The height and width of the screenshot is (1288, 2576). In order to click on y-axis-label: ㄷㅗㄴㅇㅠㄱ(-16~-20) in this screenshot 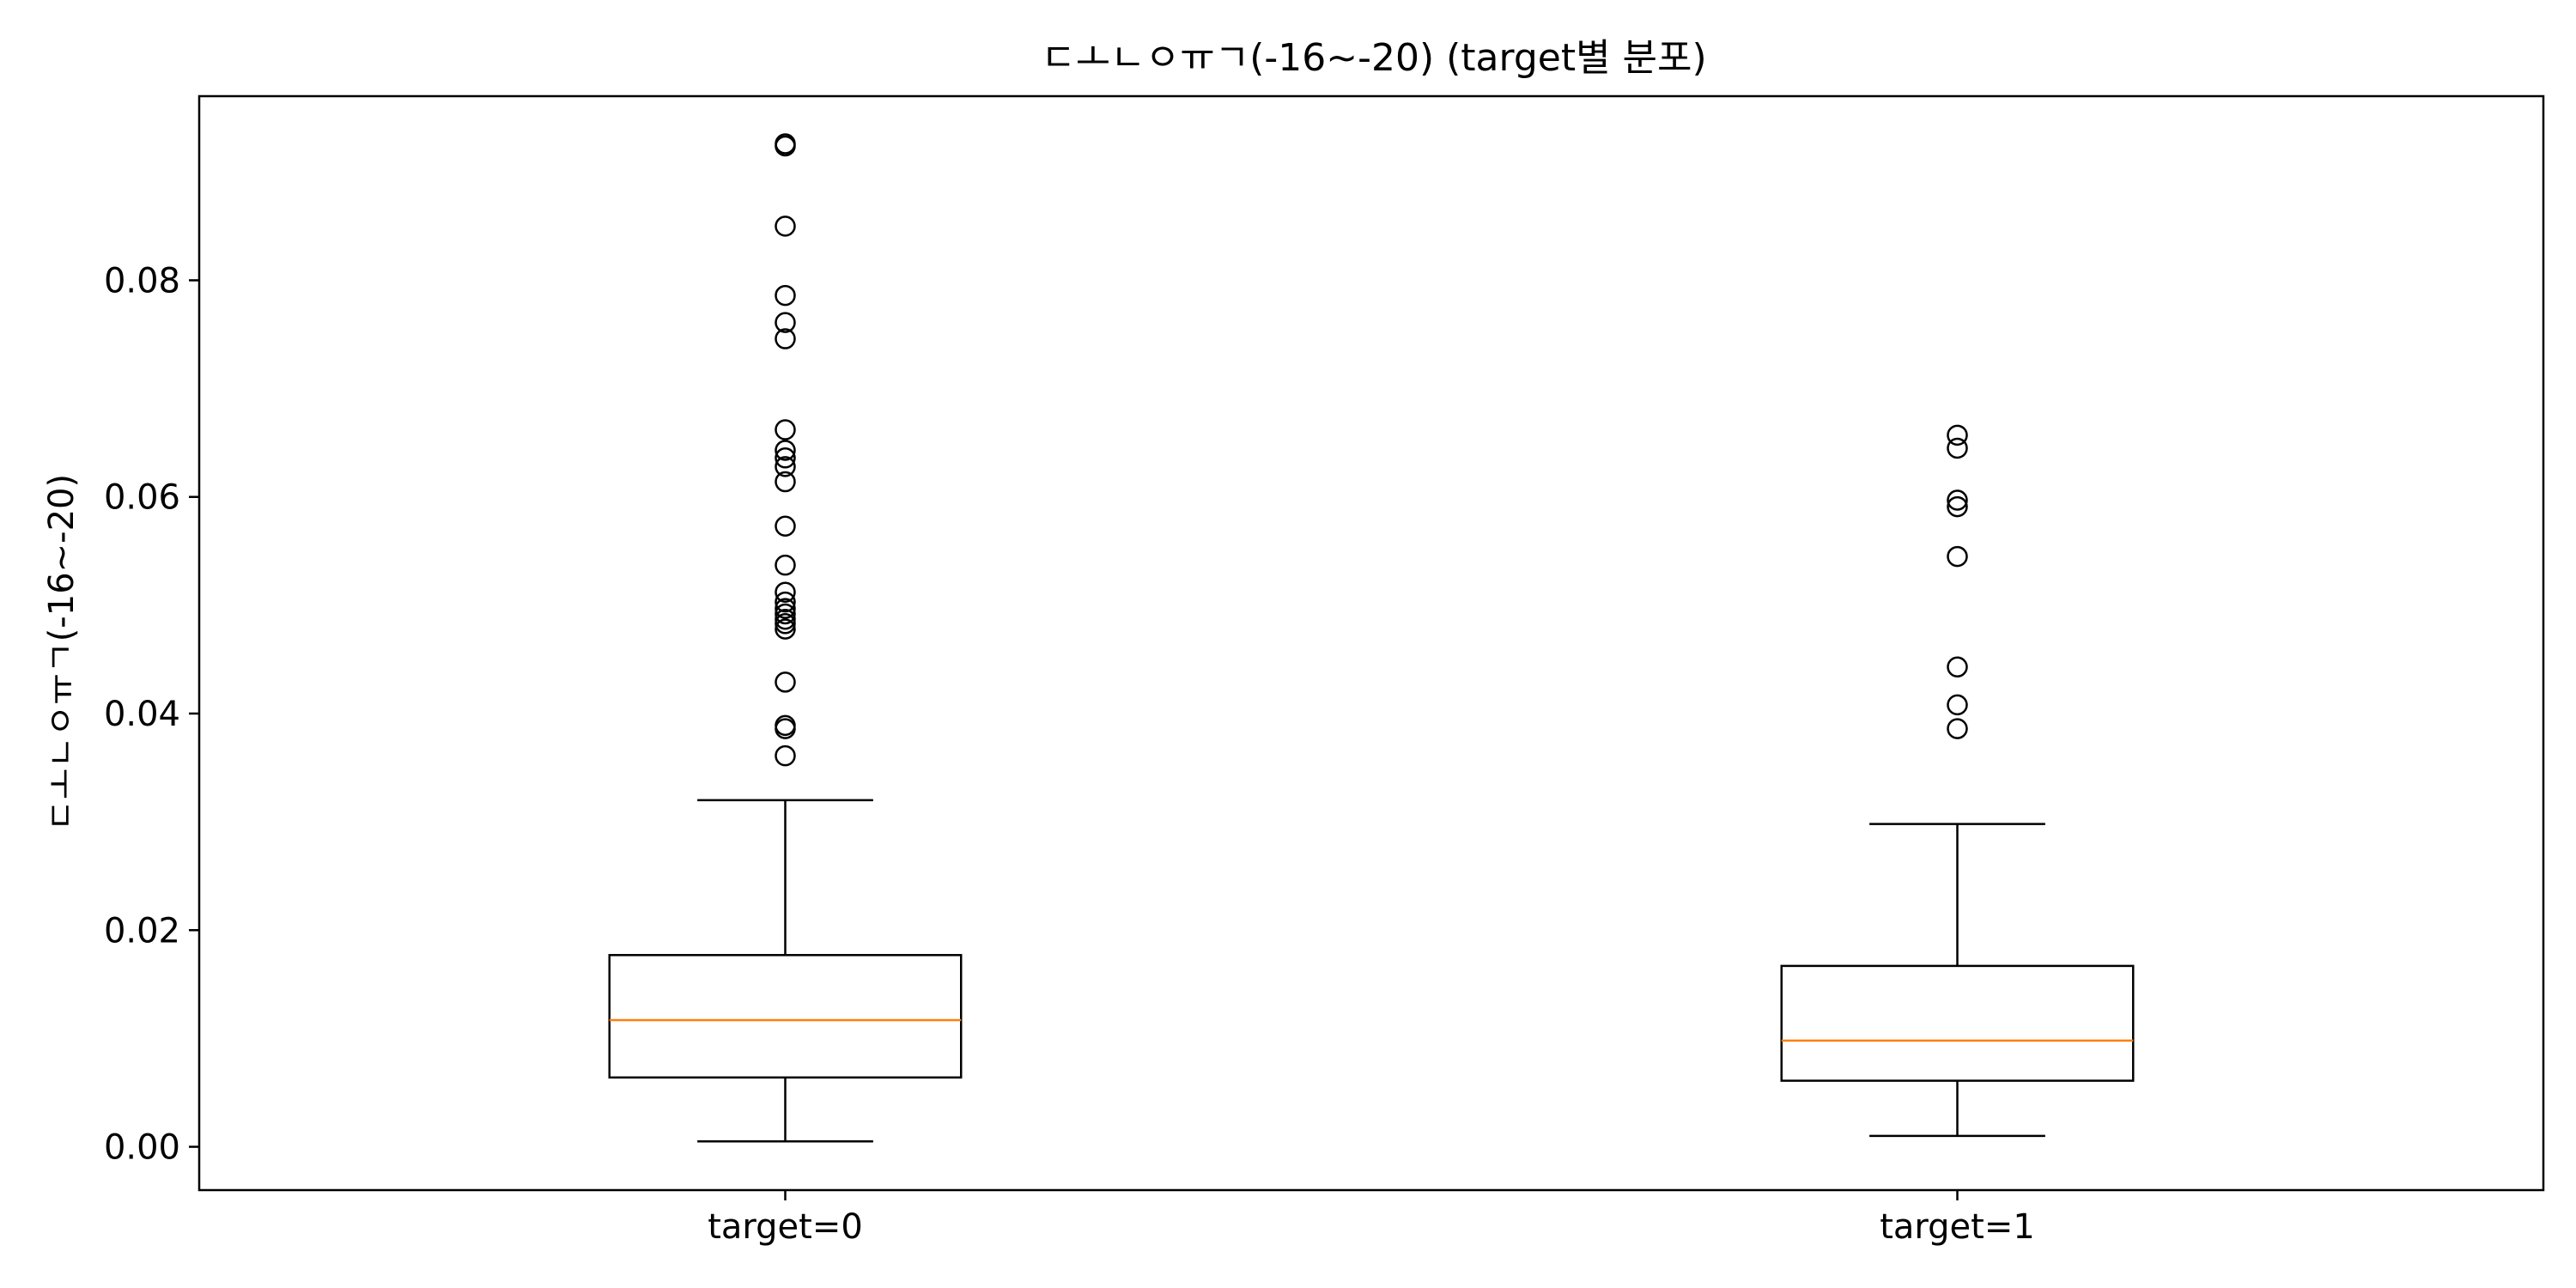, I will do `click(62, 652)`.